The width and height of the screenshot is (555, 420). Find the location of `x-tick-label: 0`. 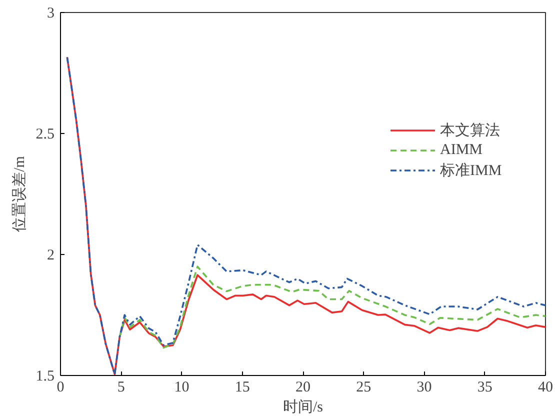

x-tick-label: 0 is located at coordinates (60, 388).